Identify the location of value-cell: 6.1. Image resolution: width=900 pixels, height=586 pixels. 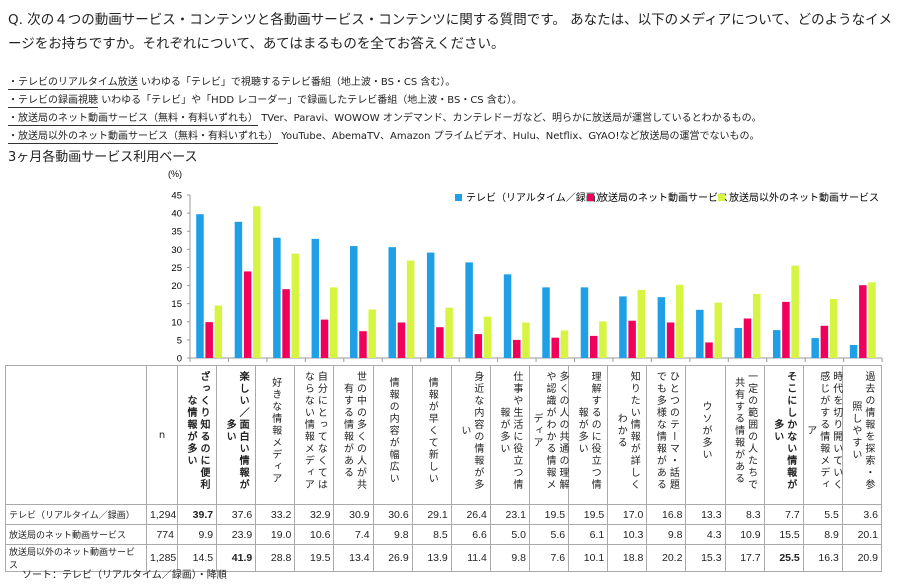
(588, 534).